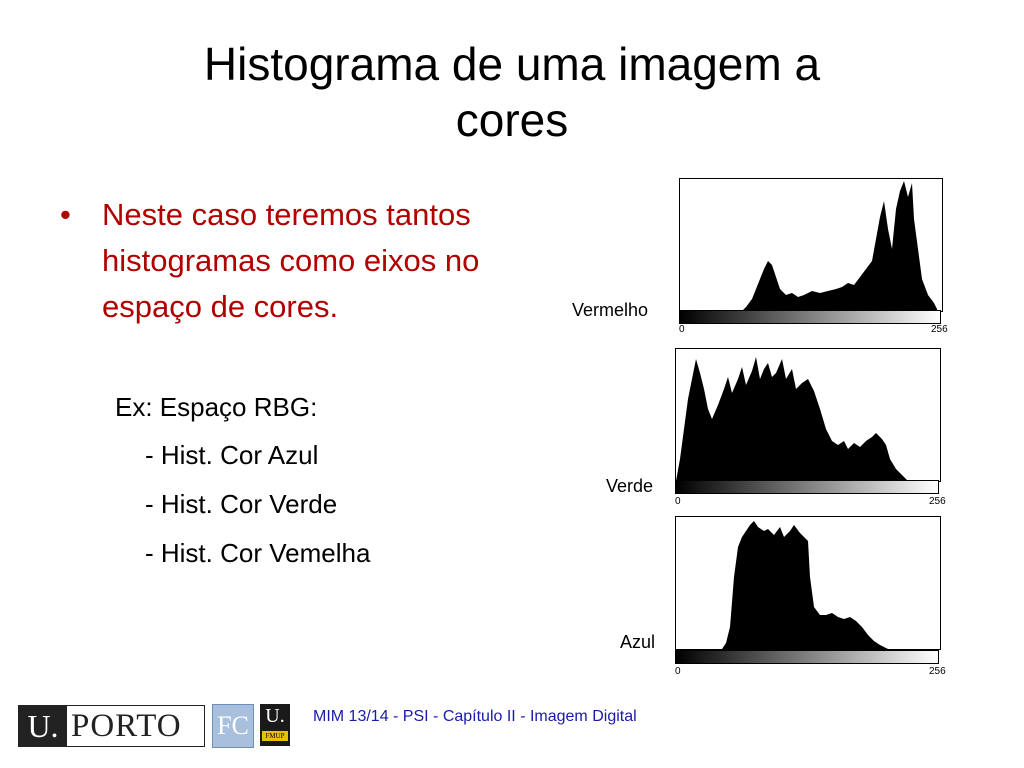 The height and width of the screenshot is (768, 1024). I want to click on histogram-label: Vermelho, so click(610, 310).